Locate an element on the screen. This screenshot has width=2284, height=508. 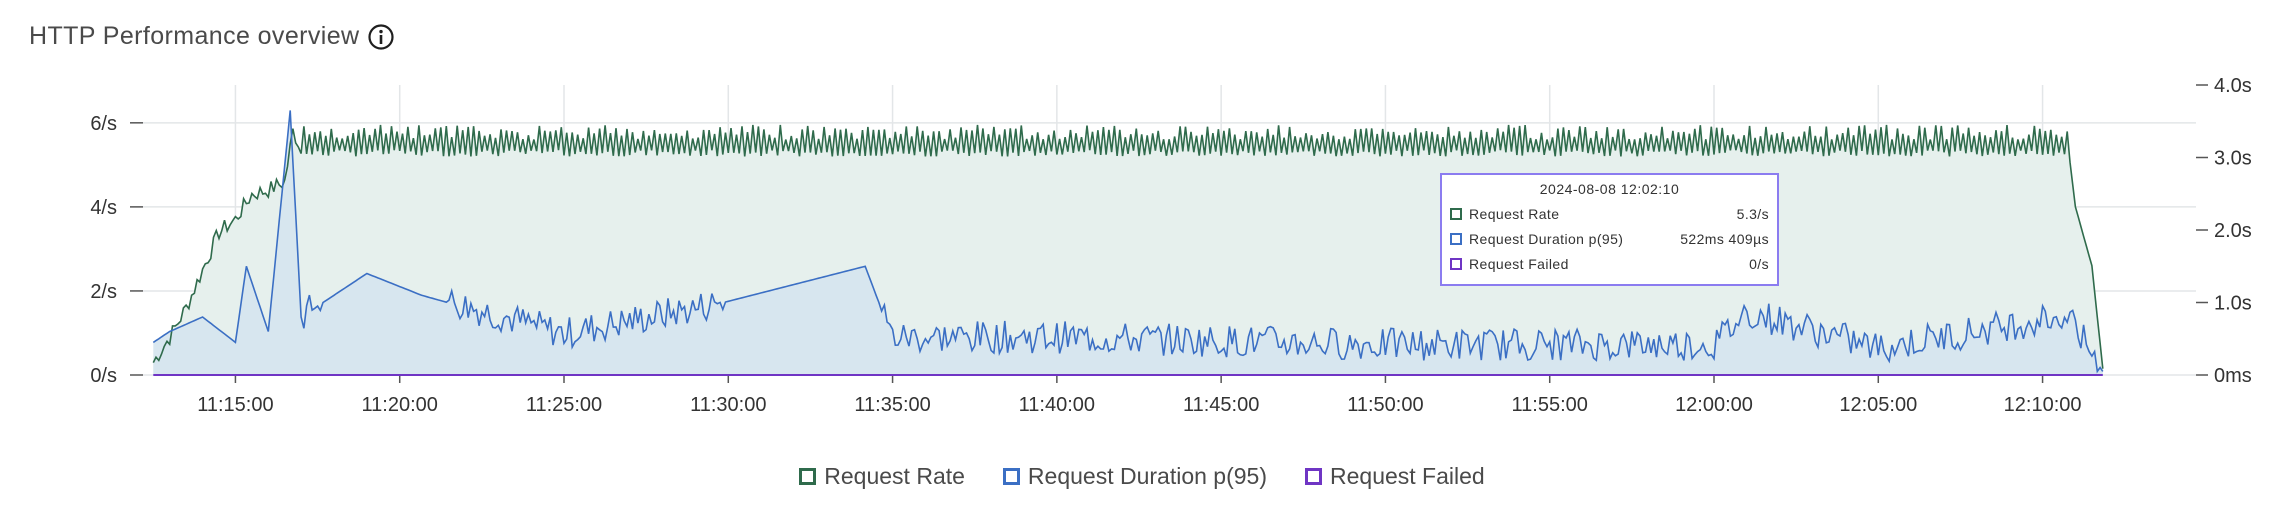
tooltip-row-request-failed: Request Failed 0/s is located at coordinates (1609, 264).